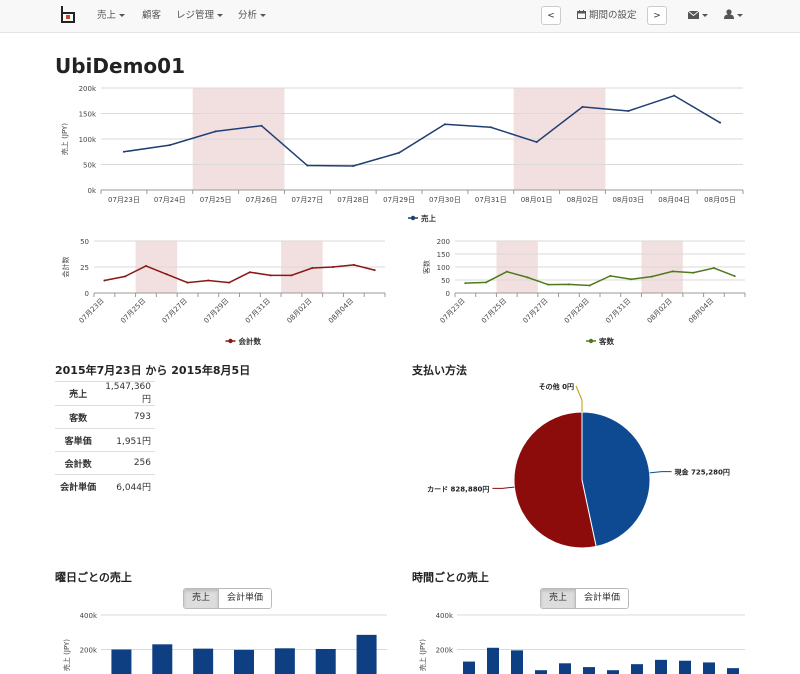 The image size is (800, 674). What do you see at coordinates (426, 267) in the screenshot?
I see `y-axis-title: 客数` at bounding box center [426, 267].